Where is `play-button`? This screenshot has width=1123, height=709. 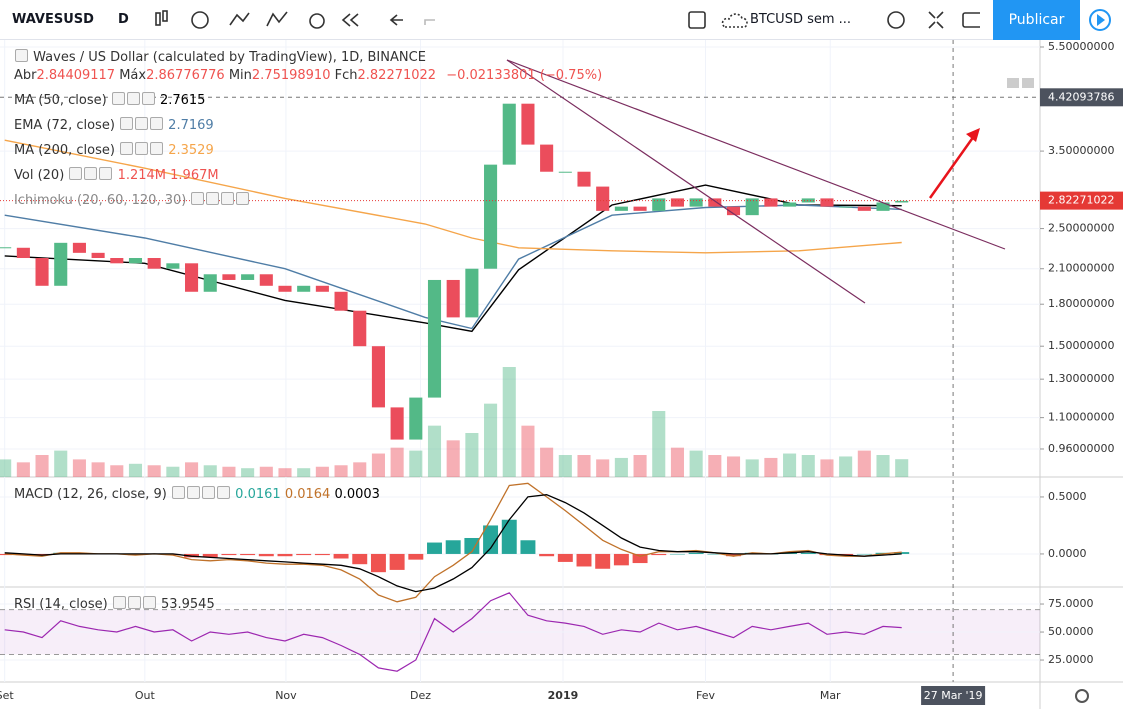 play-button is located at coordinates (1101, 20).